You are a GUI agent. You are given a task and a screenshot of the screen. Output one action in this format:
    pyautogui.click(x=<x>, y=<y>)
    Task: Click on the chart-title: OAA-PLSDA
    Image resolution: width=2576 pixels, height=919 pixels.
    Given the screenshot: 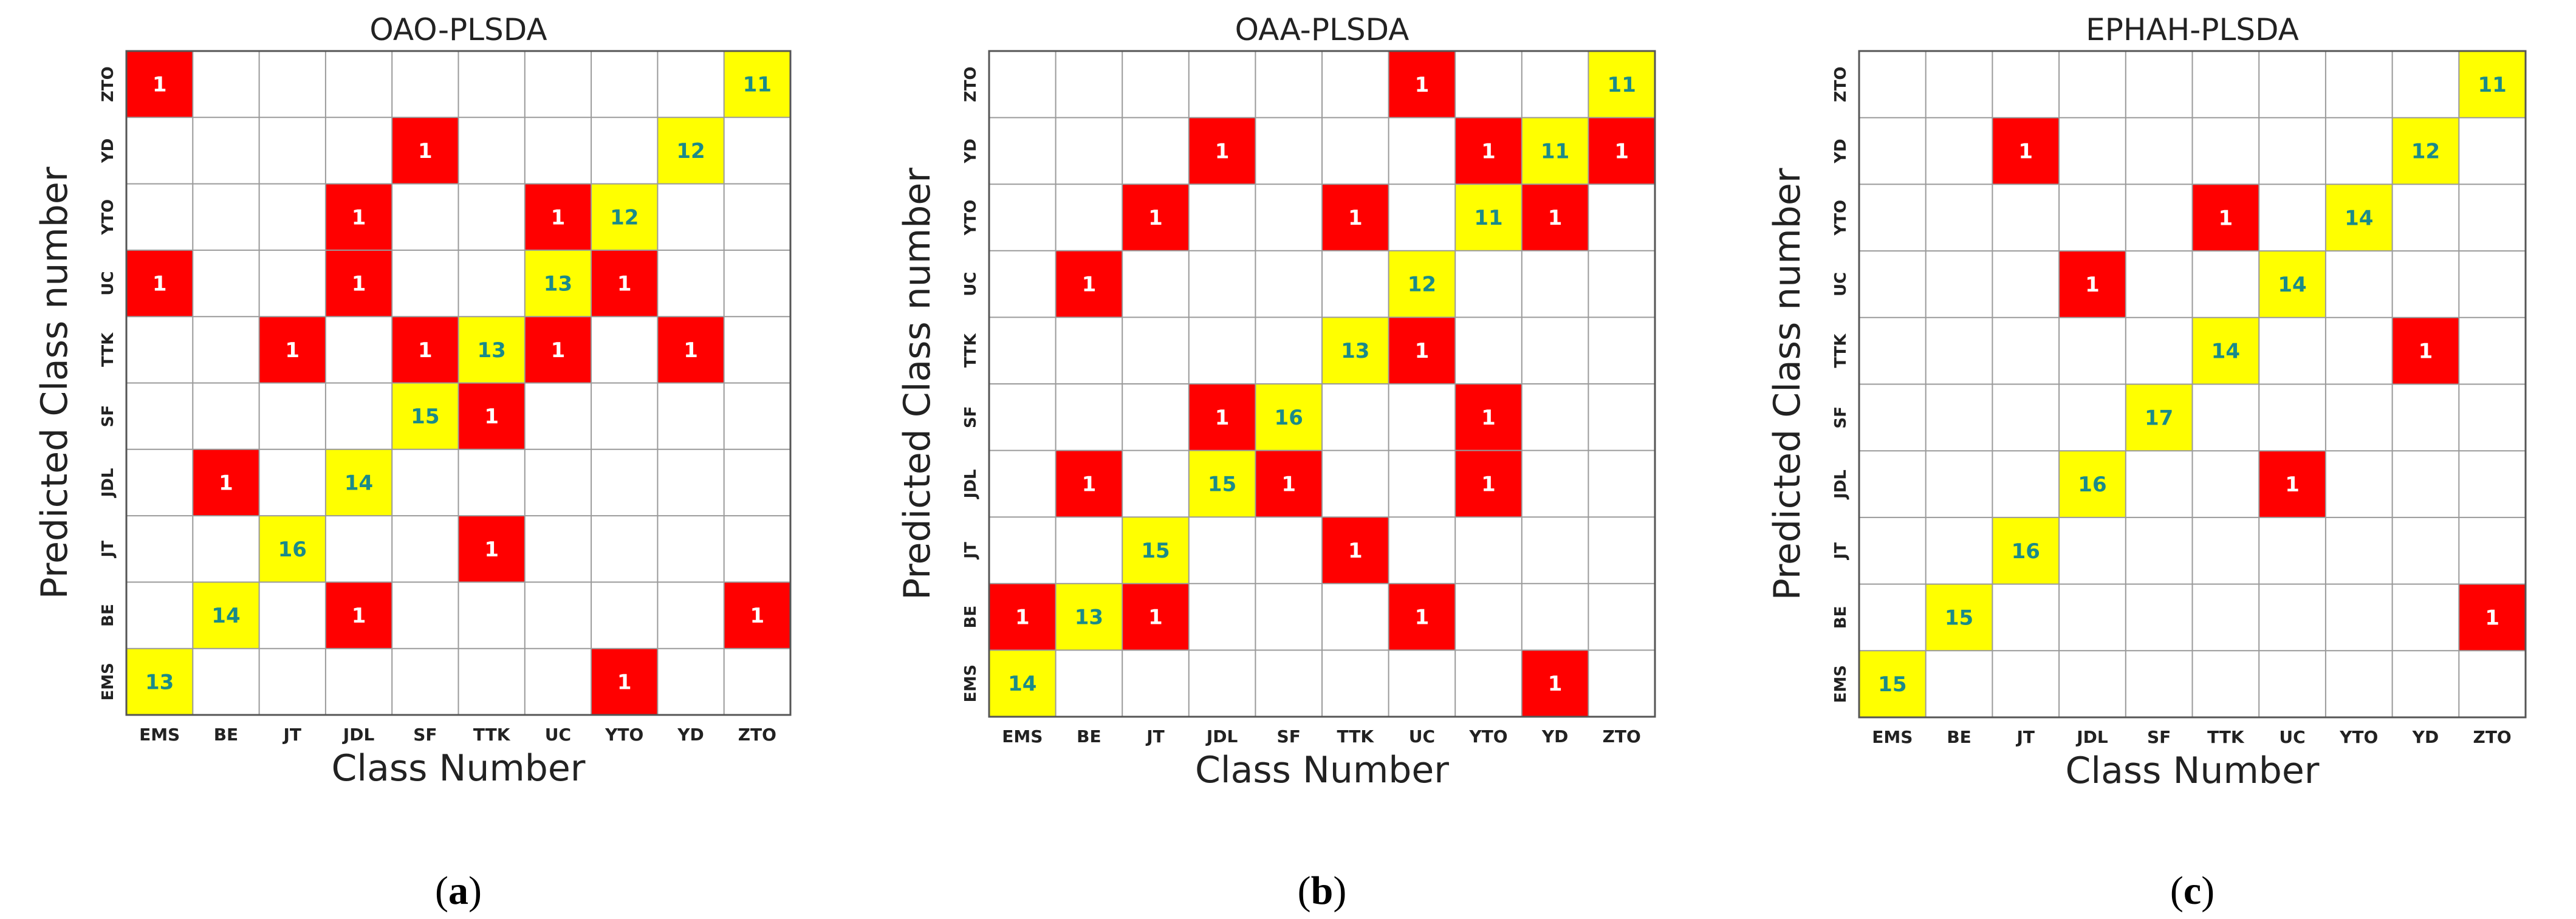 What is the action you would take?
    pyautogui.click(x=1322, y=29)
    